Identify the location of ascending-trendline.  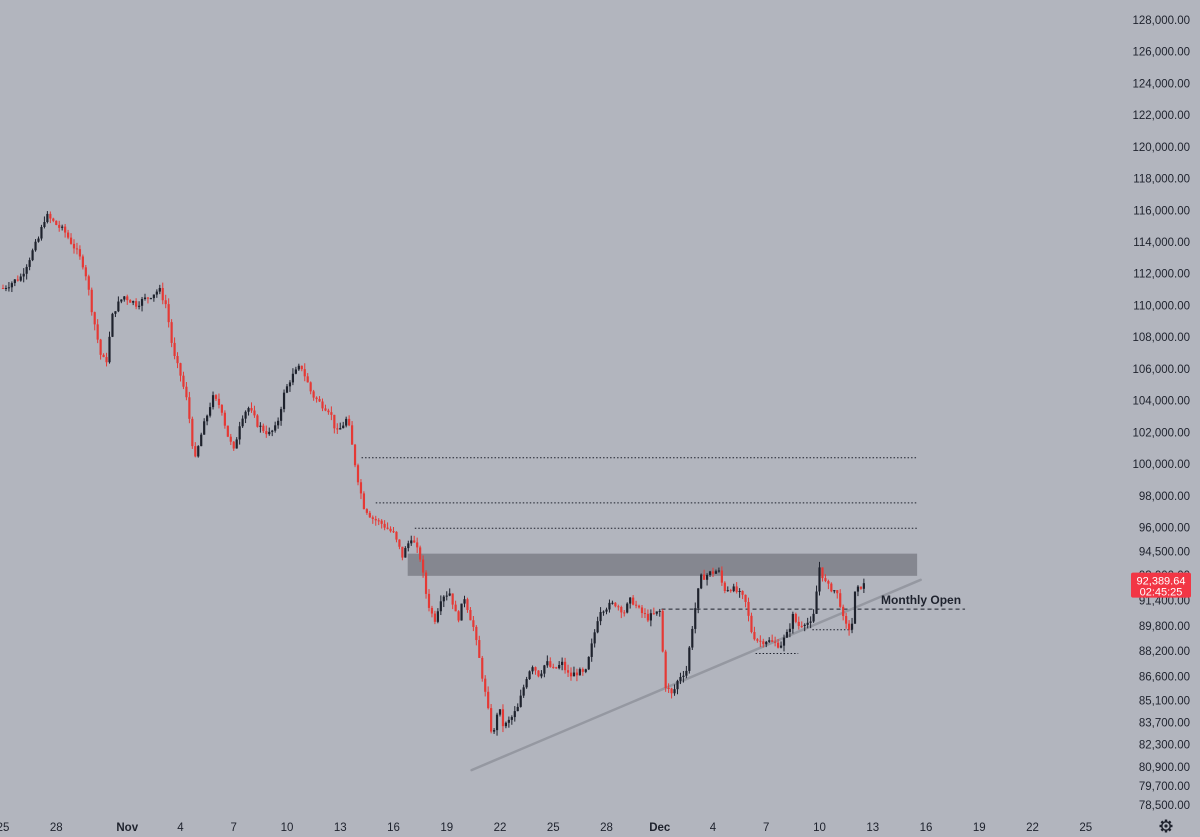
(696, 675).